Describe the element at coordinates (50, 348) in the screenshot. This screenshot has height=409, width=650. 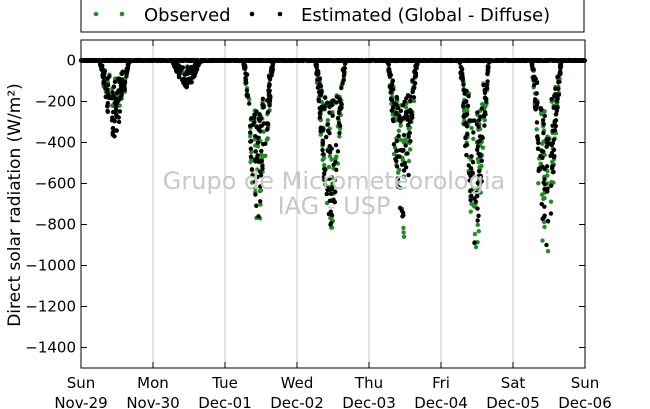
I see `y-tick-label: −1400` at that location.